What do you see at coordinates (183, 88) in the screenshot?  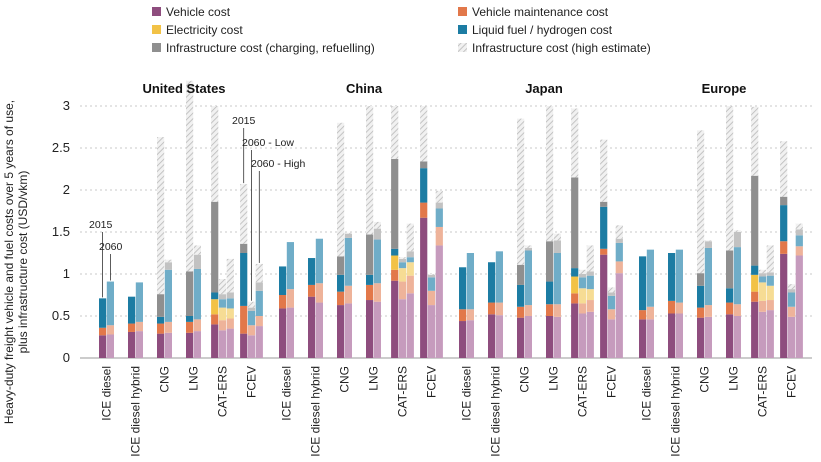 I see `region-label: United States` at bounding box center [183, 88].